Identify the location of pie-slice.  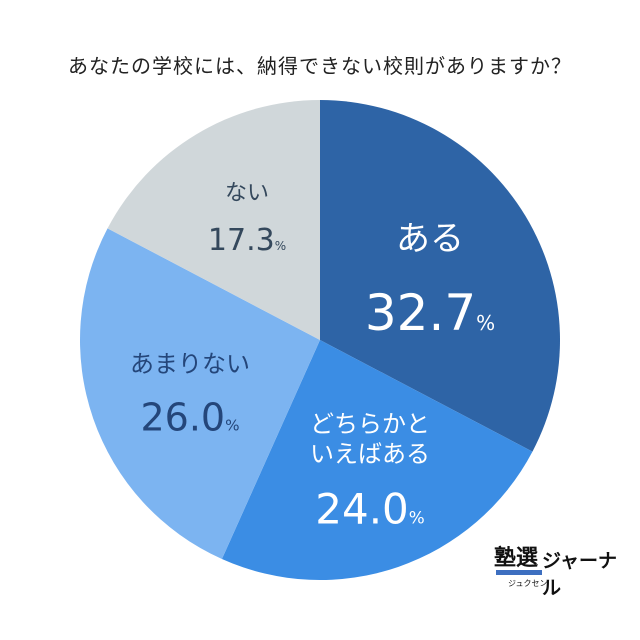
(213, 220).